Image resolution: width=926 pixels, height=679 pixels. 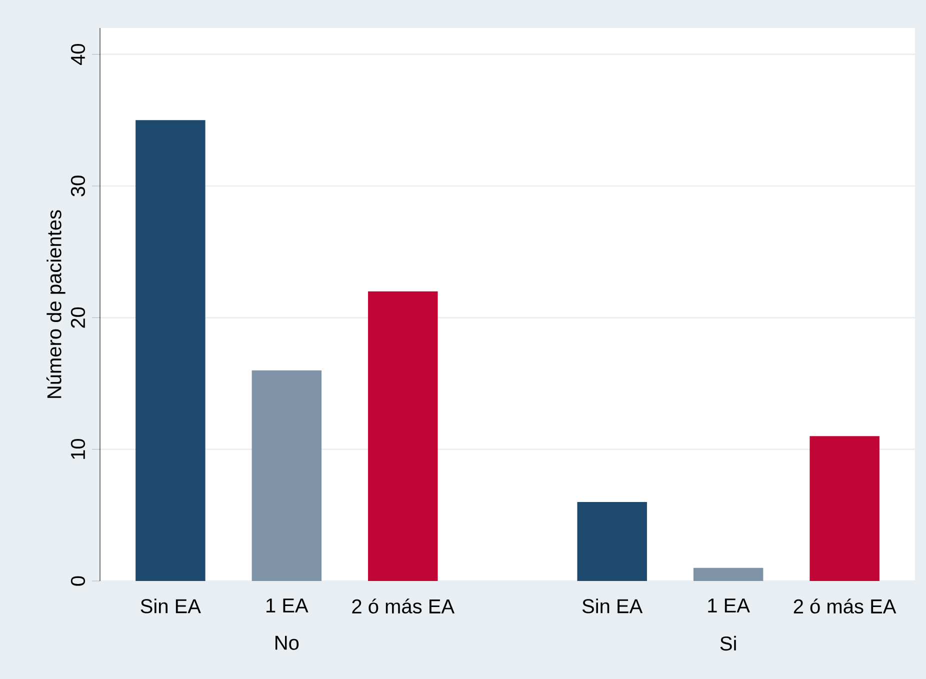 I want to click on y-tick-label: 20, so click(x=78, y=317).